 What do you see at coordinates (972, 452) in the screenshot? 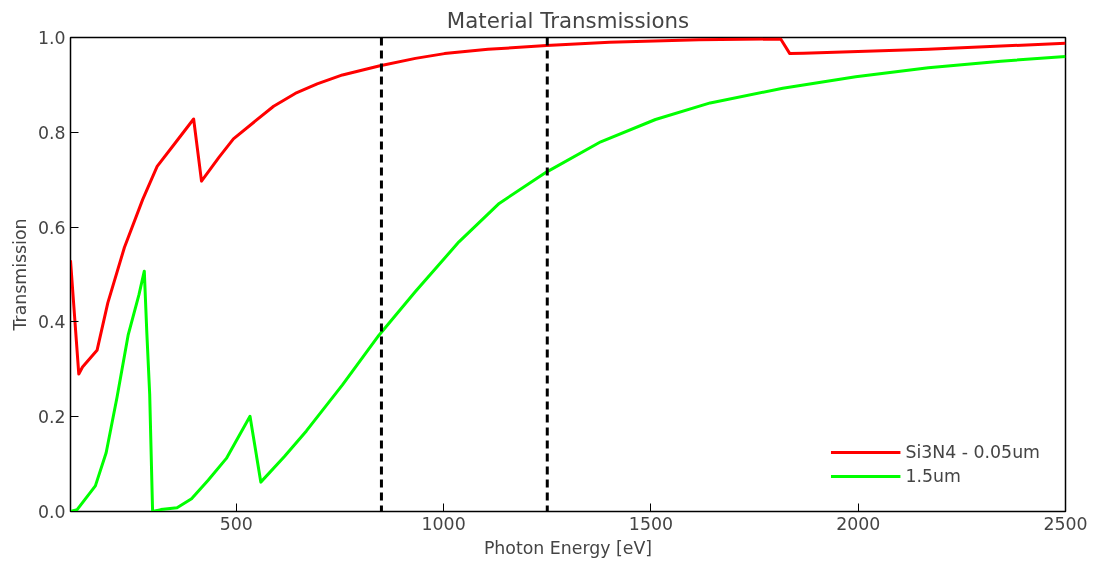
I see `legend-label: Si3N4 - 0.05um` at bounding box center [972, 452].